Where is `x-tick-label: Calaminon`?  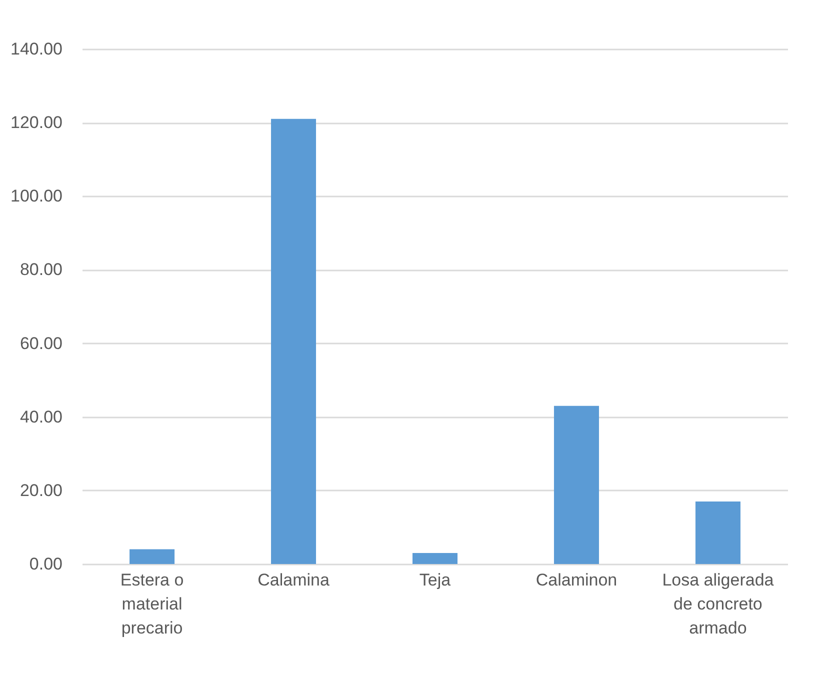 x-tick-label: Calaminon is located at coordinates (577, 580).